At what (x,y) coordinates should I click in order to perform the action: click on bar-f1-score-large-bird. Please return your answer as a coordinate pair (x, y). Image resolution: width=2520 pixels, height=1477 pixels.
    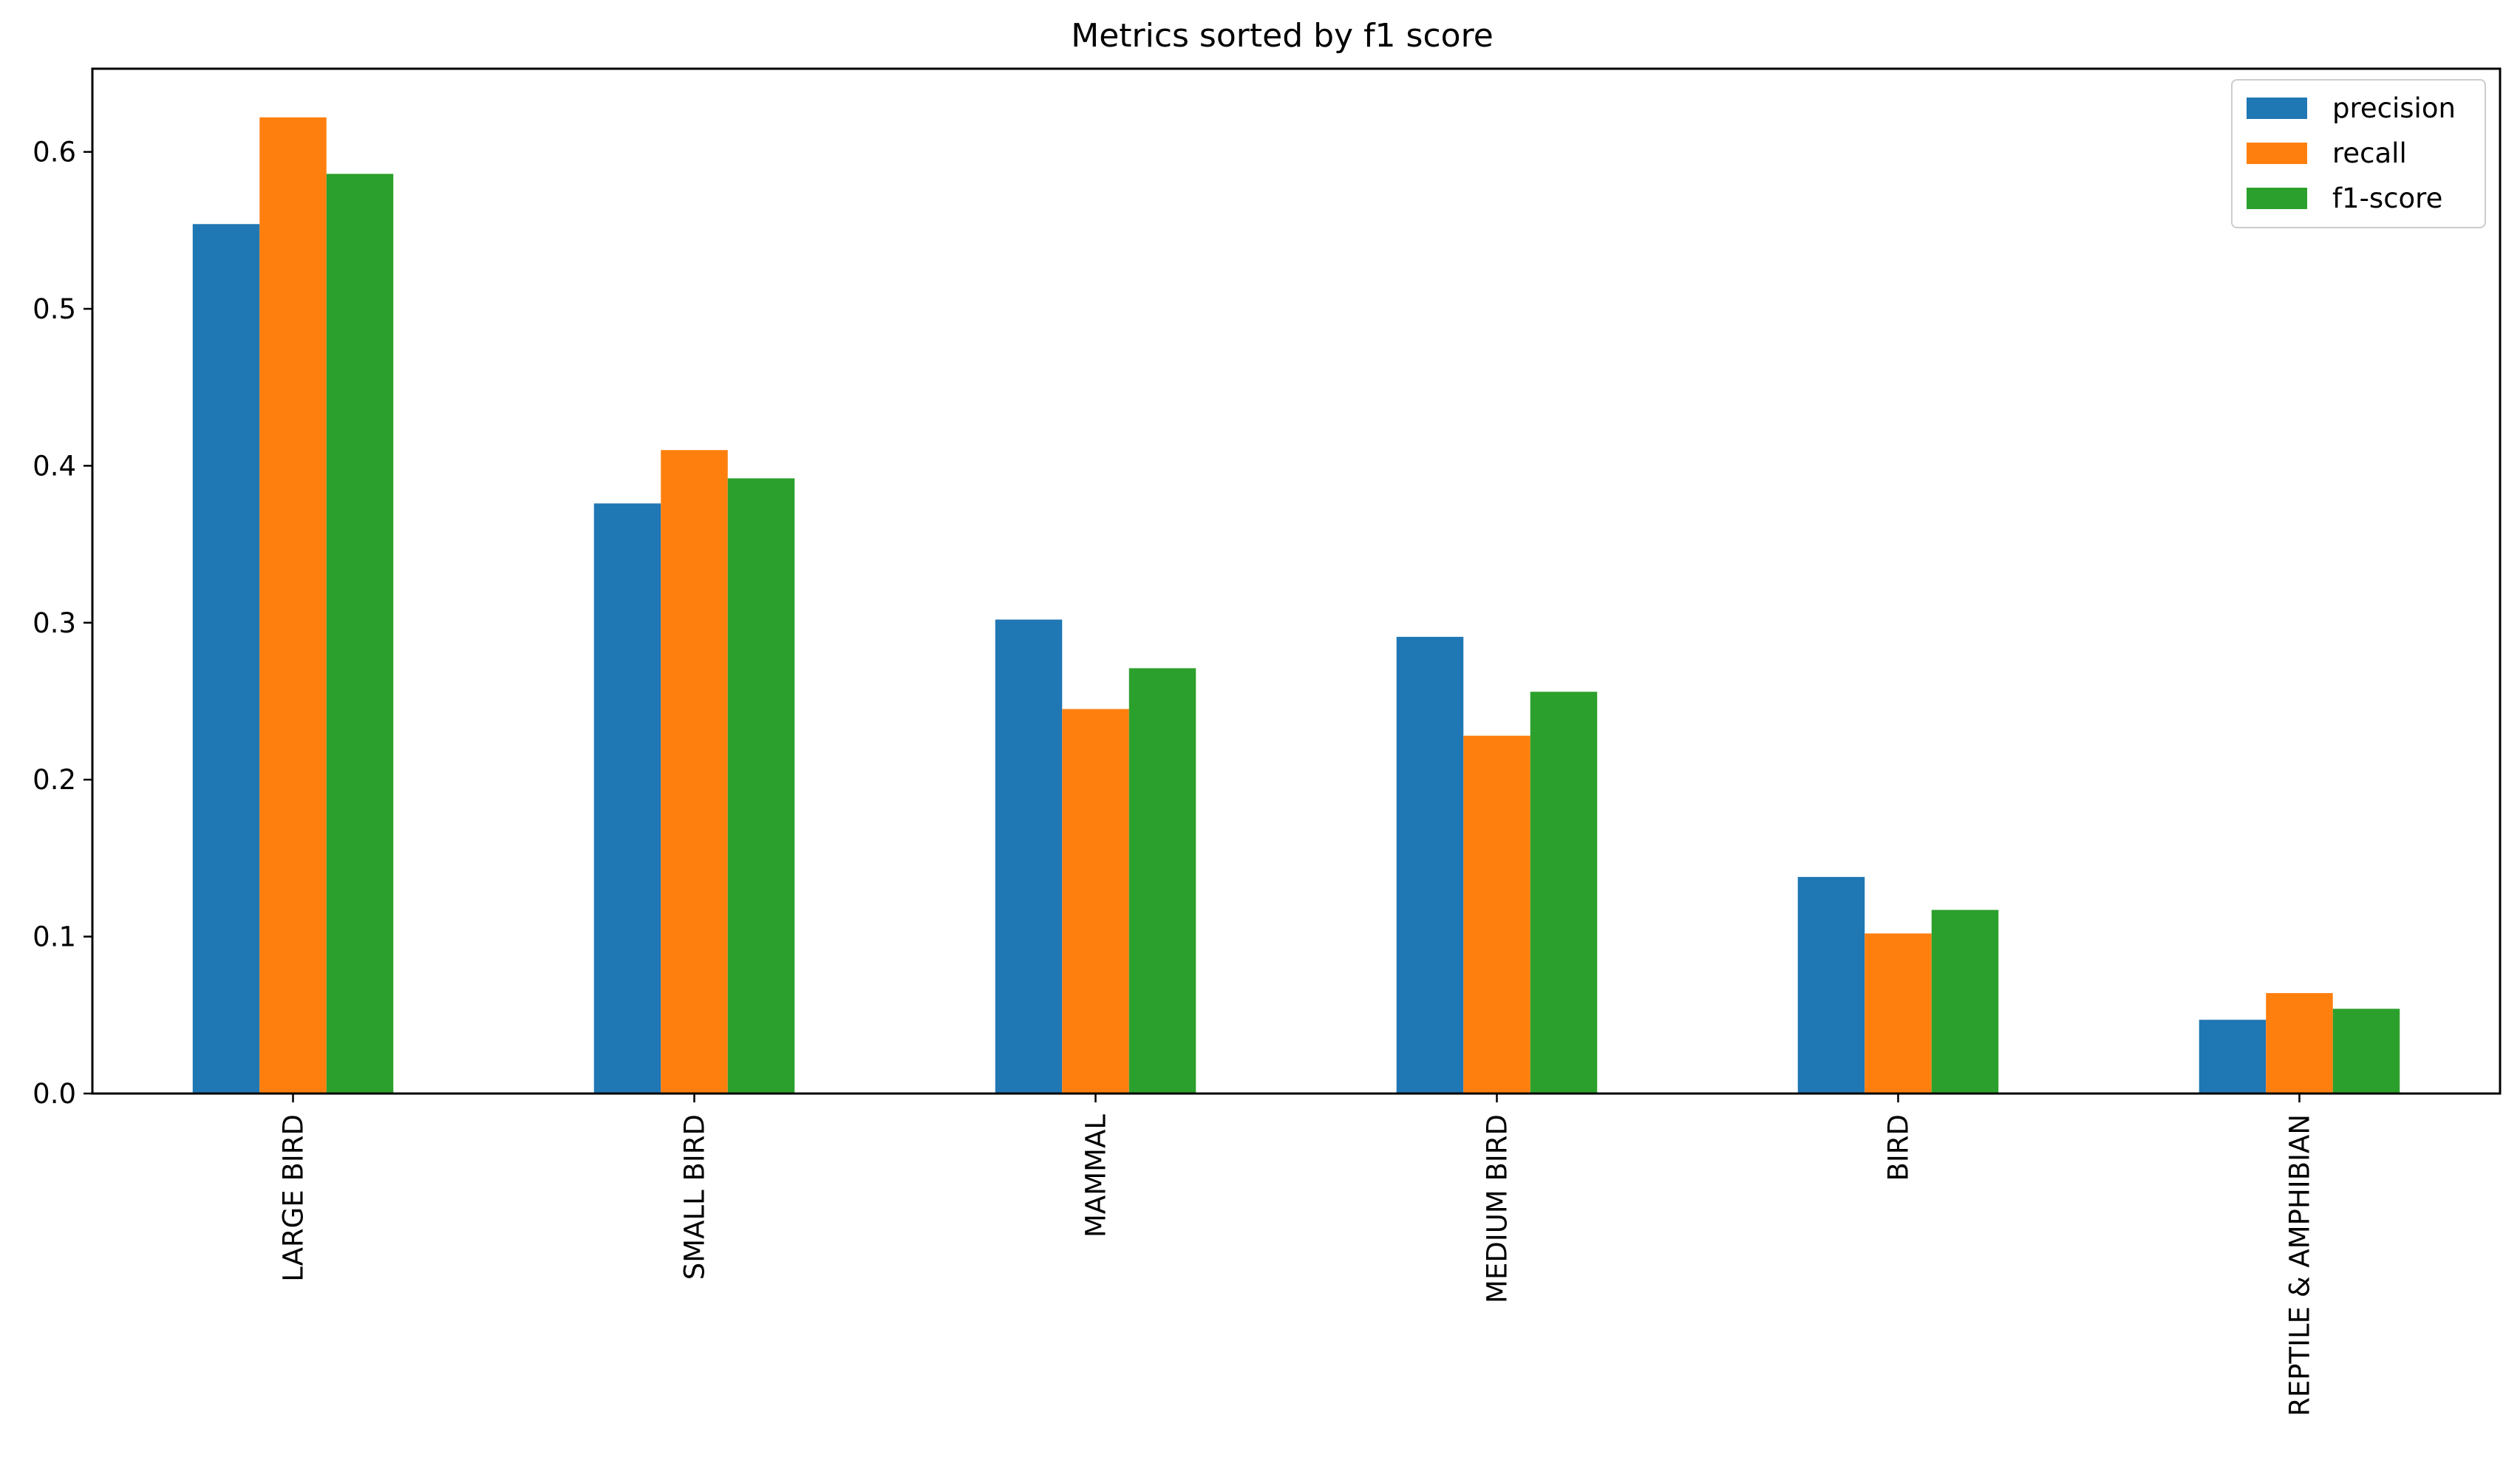
    Looking at the image, I should click on (360, 634).